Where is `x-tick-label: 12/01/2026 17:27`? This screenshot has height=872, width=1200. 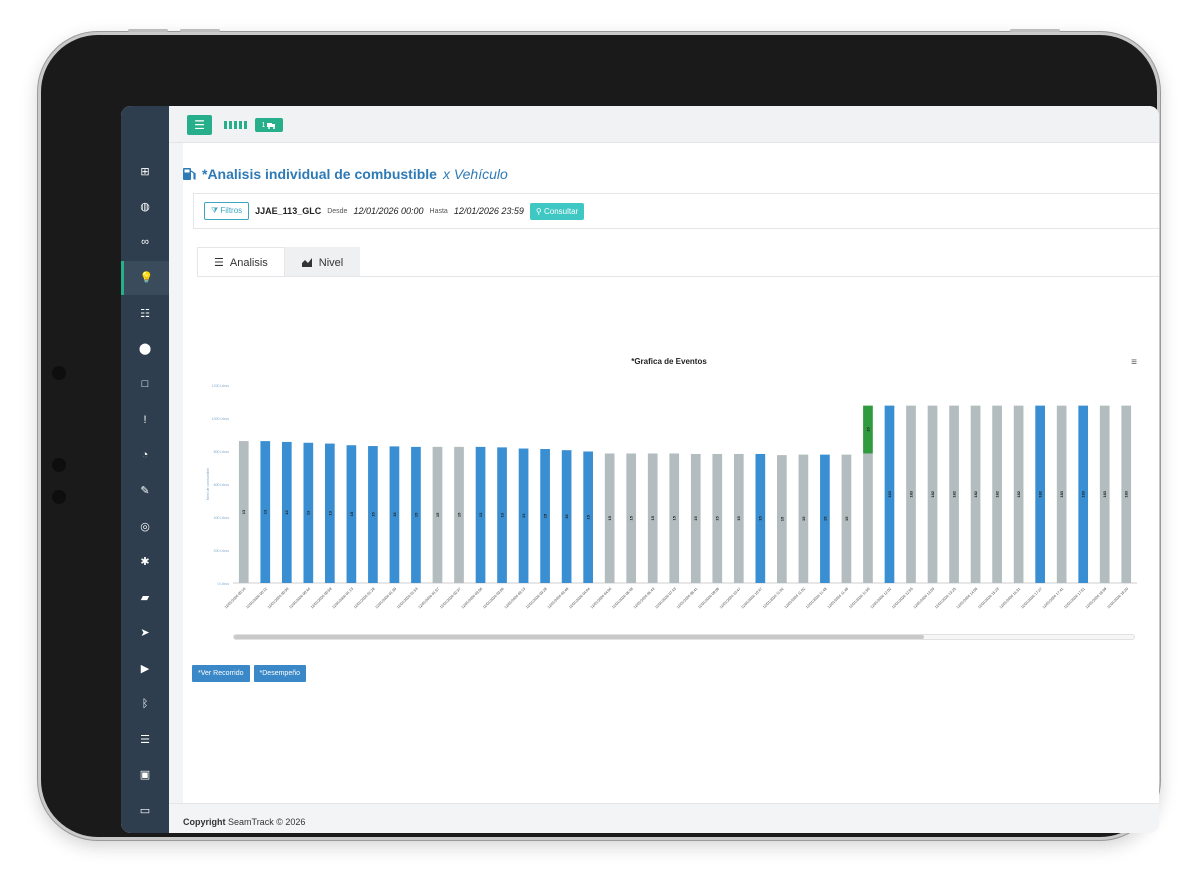 x-tick-label: 12/01/2026 17:27 is located at coordinates (1031, 598).